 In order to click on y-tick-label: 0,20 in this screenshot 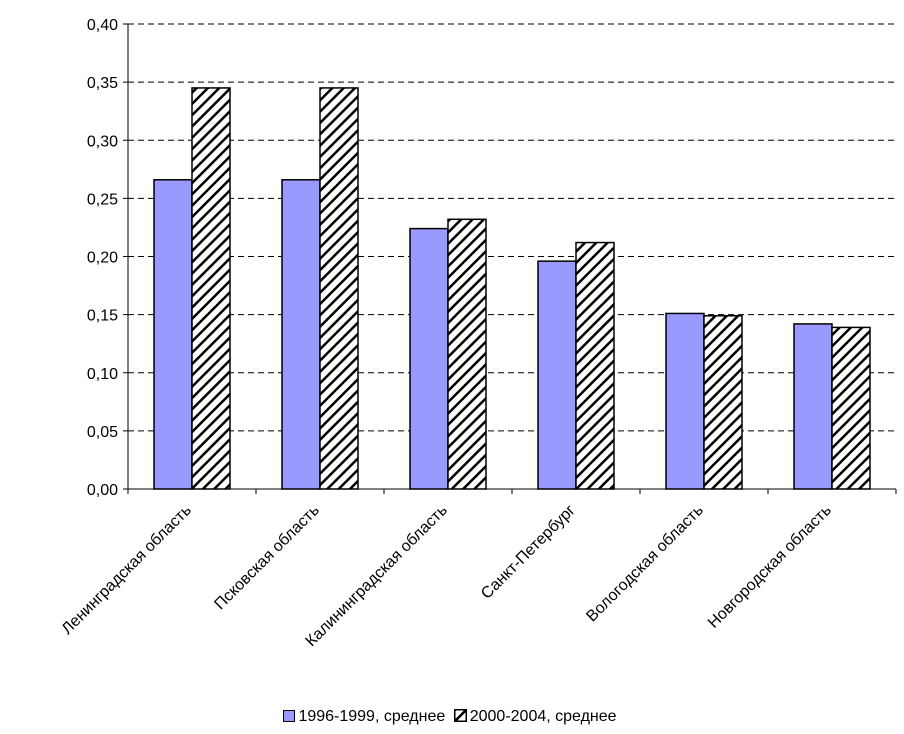, I will do `click(102, 258)`.